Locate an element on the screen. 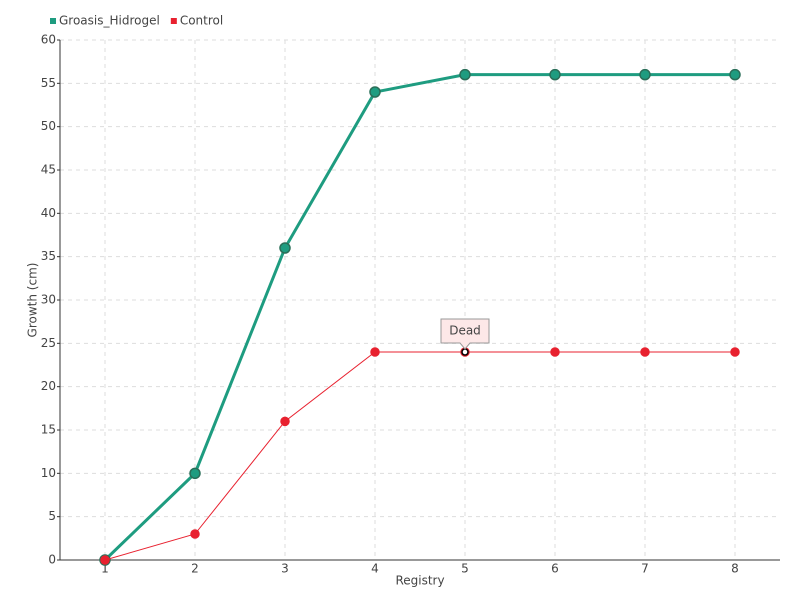 This screenshot has height=600, width=800. y-tick-label: 25 is located at coordinates (48, 343).